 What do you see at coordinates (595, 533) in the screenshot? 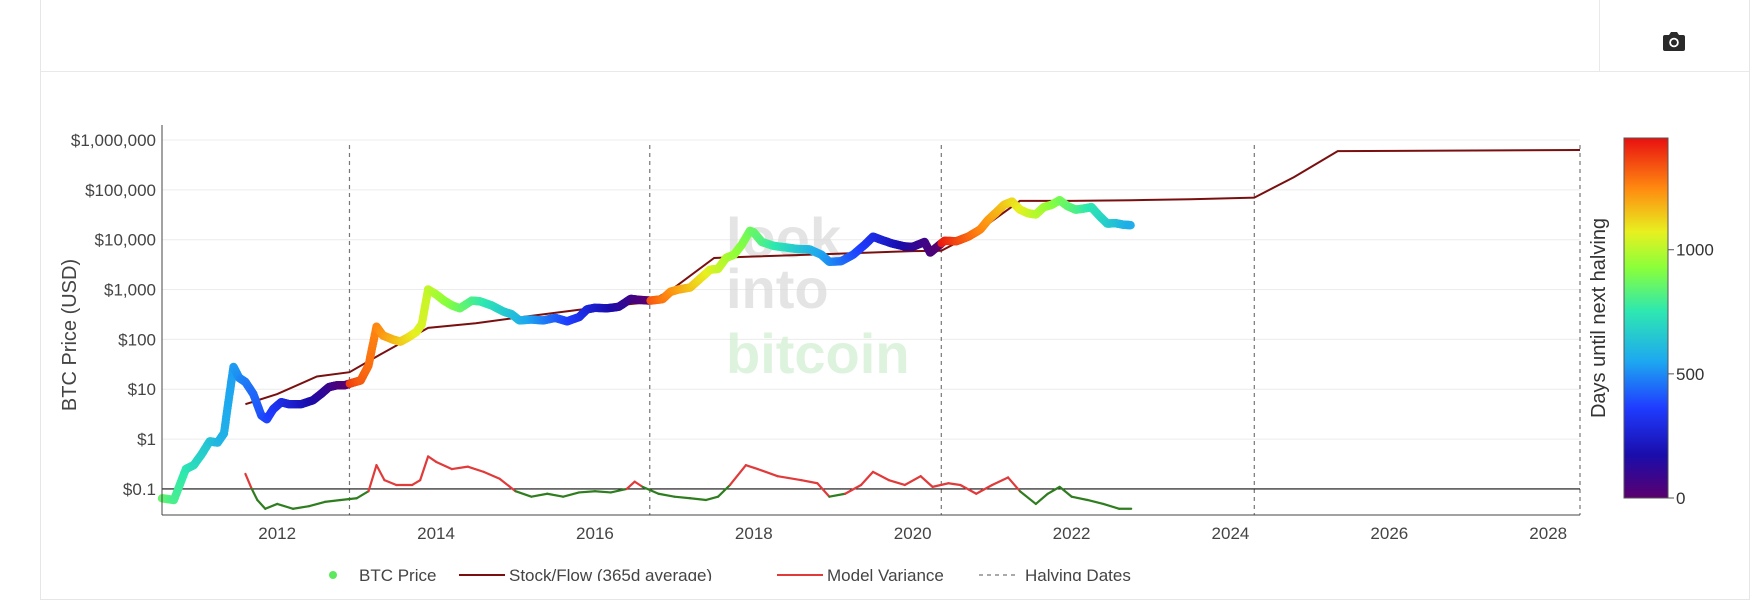
I see `x-tick-label: 2016` at bounding box center [595, 533].